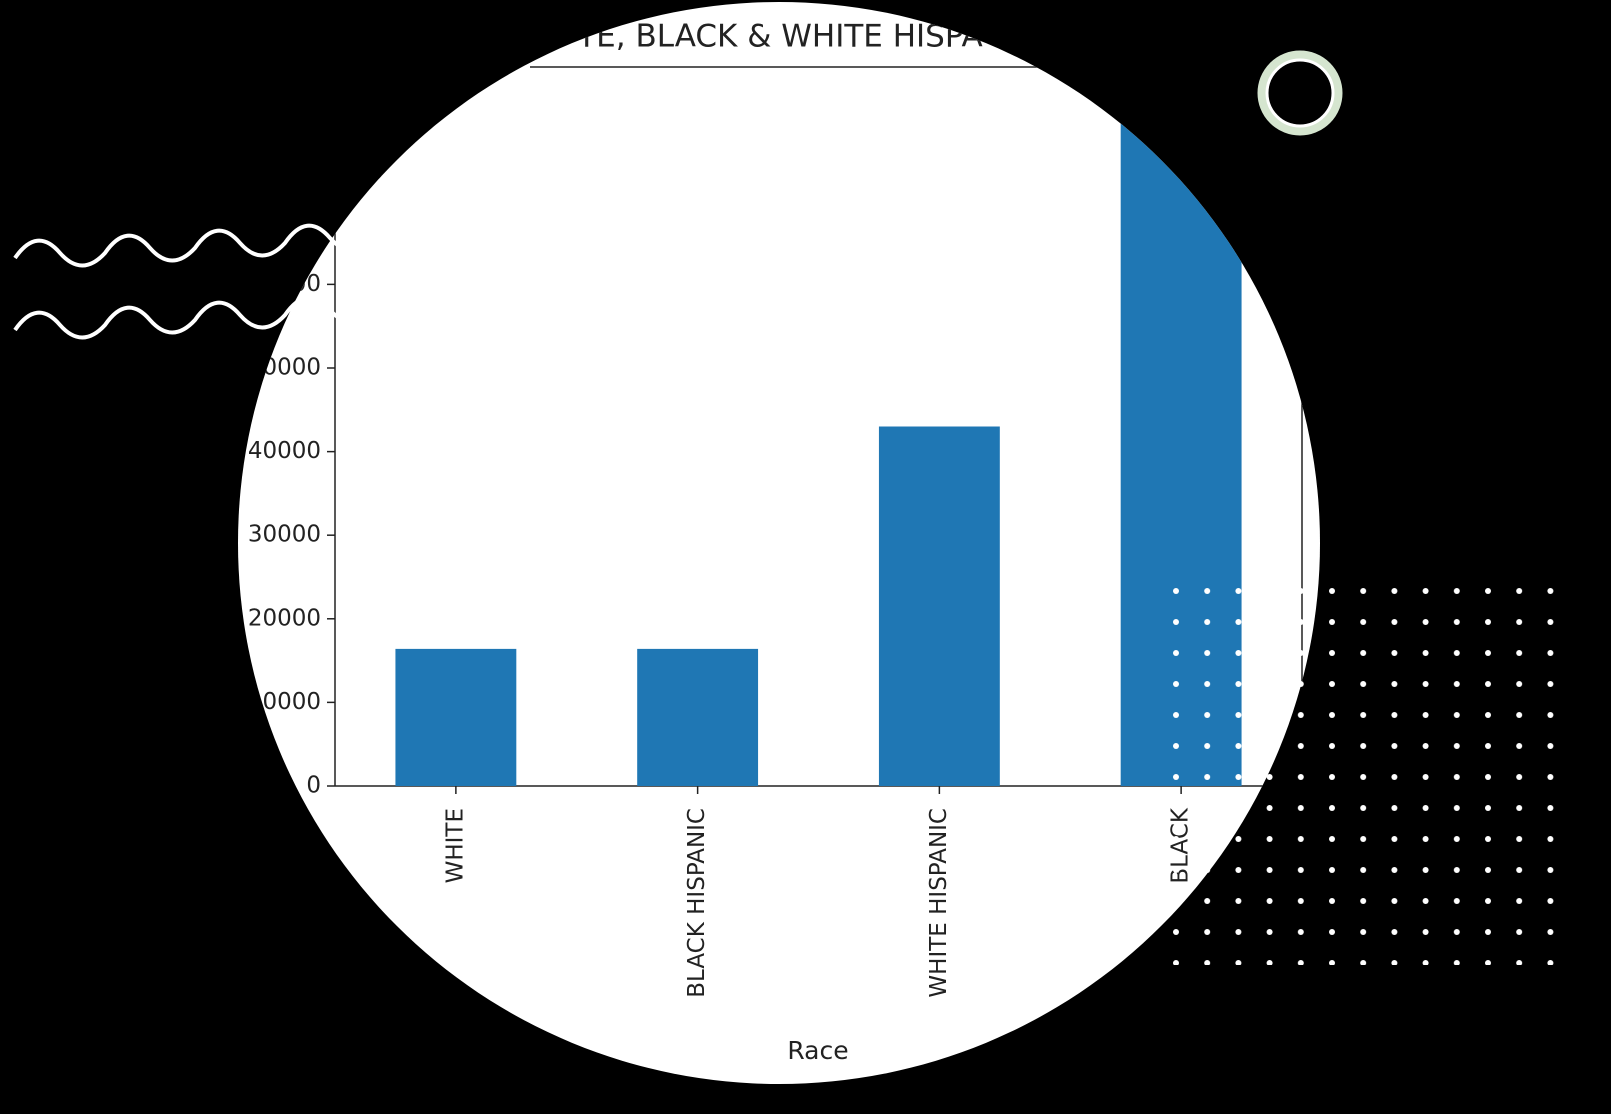 The image size is (1611, 1114). I want to click on ring-decoration, so click(1300, 93).